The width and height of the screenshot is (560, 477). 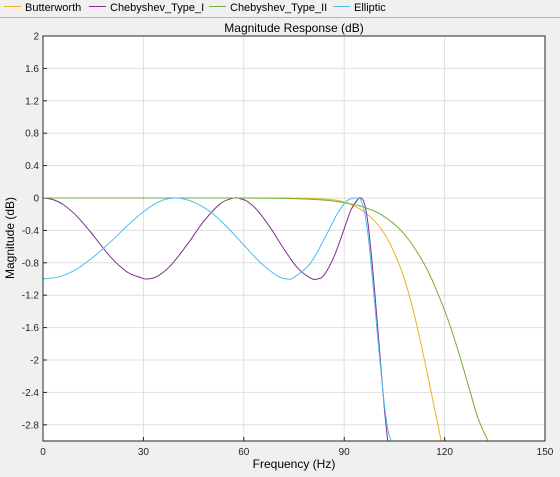 I want to click on legend-swatch-chebyshev2, so click(x=217, y=6).